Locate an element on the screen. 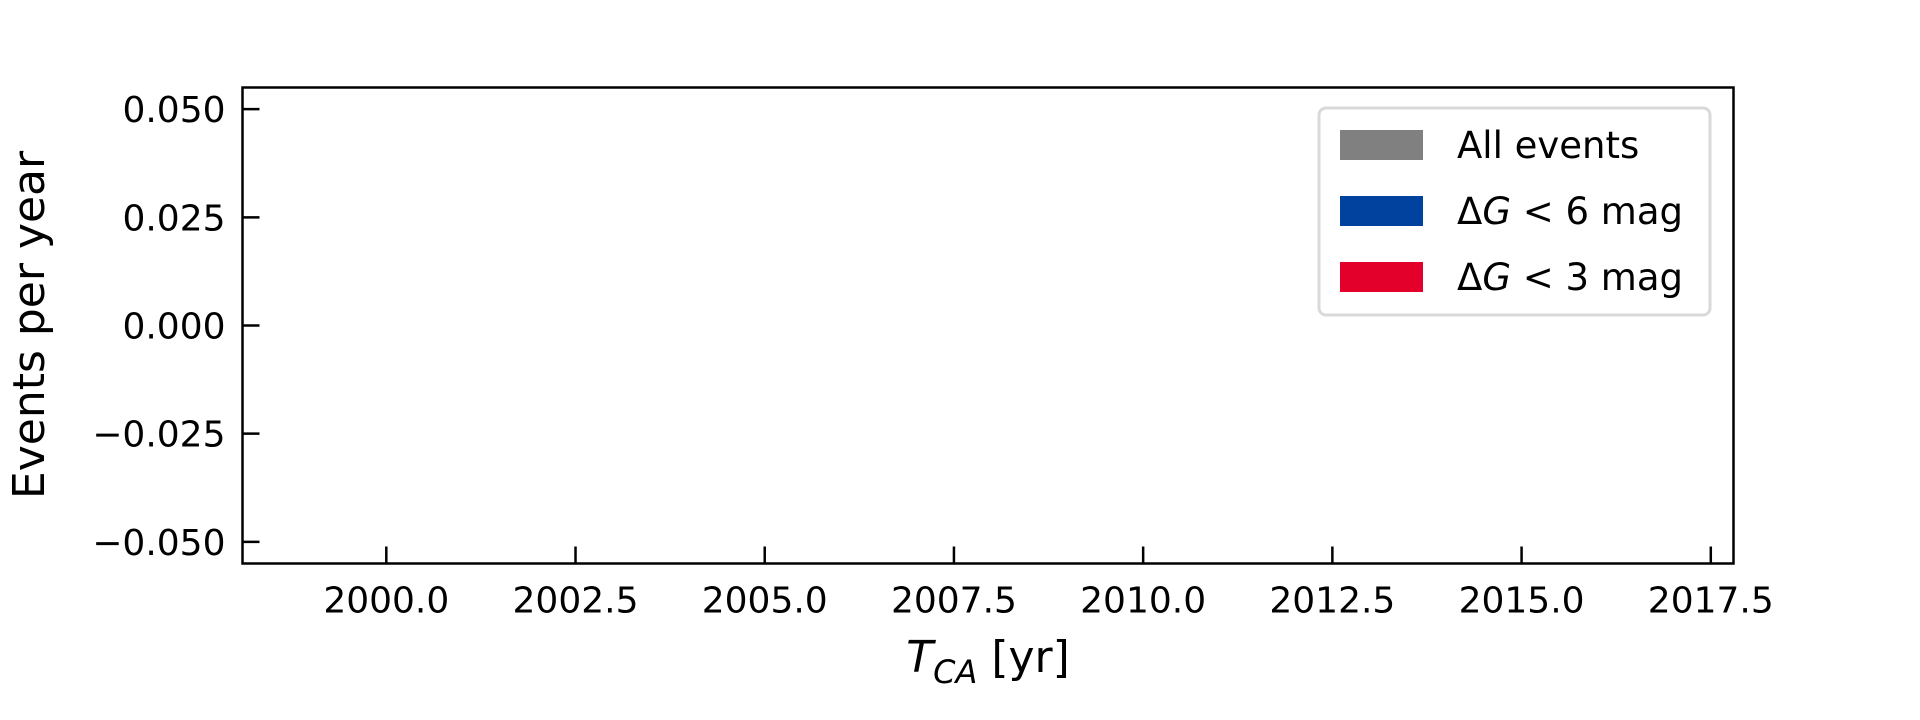 Image resolution: width=1920 pixels, height=720 pixels. legend-label-part: < 3 mag is located at coordinates (1597, 277).